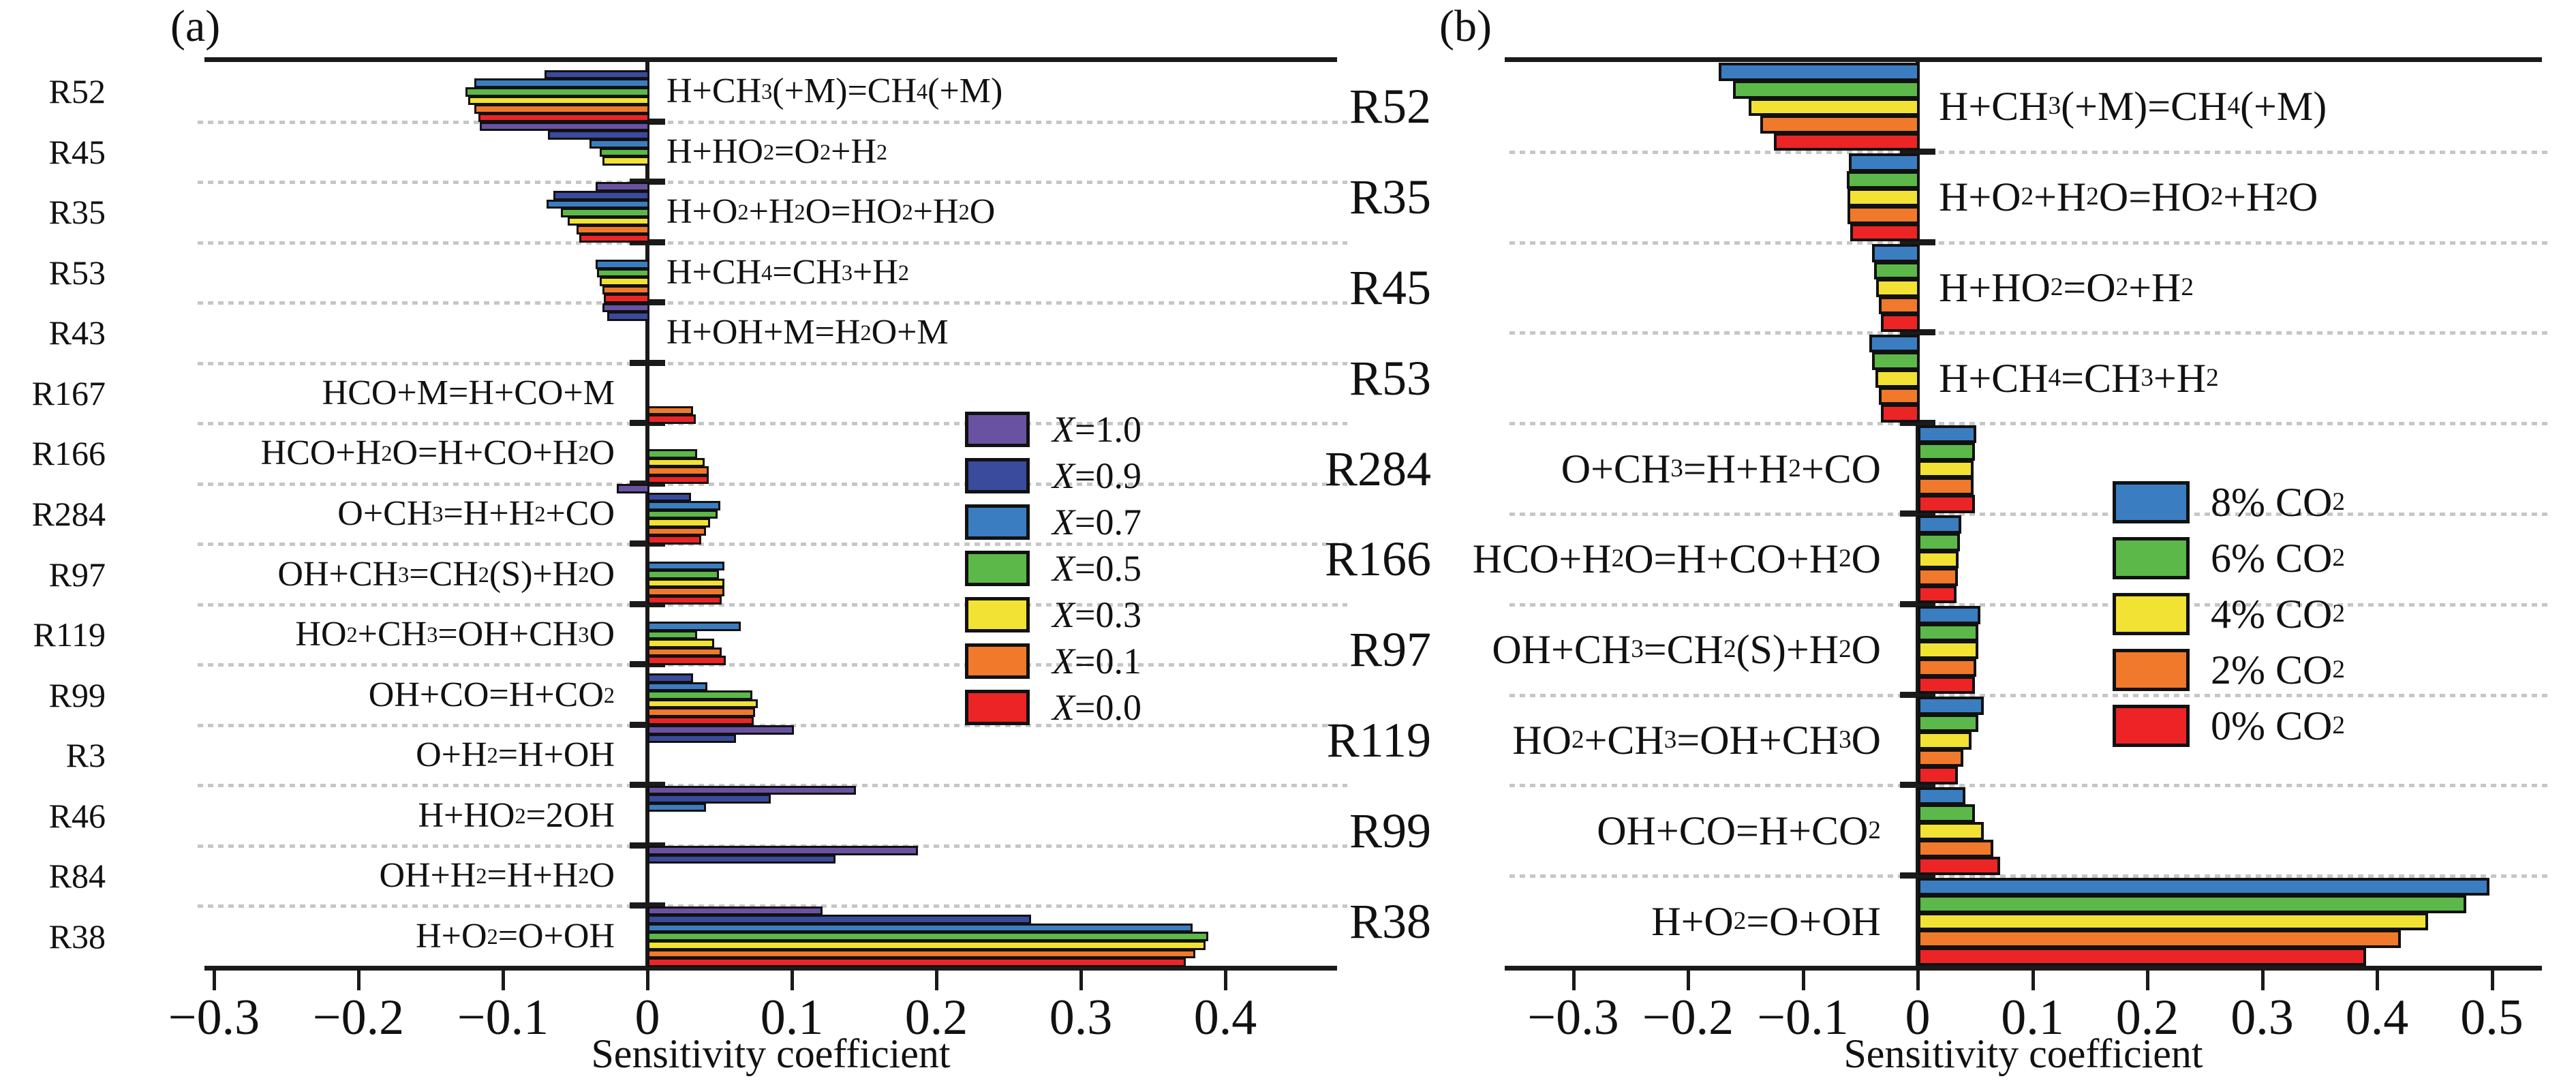  I want to click on legend-label-series-0: 8% CO 2, so click(2278, 503).